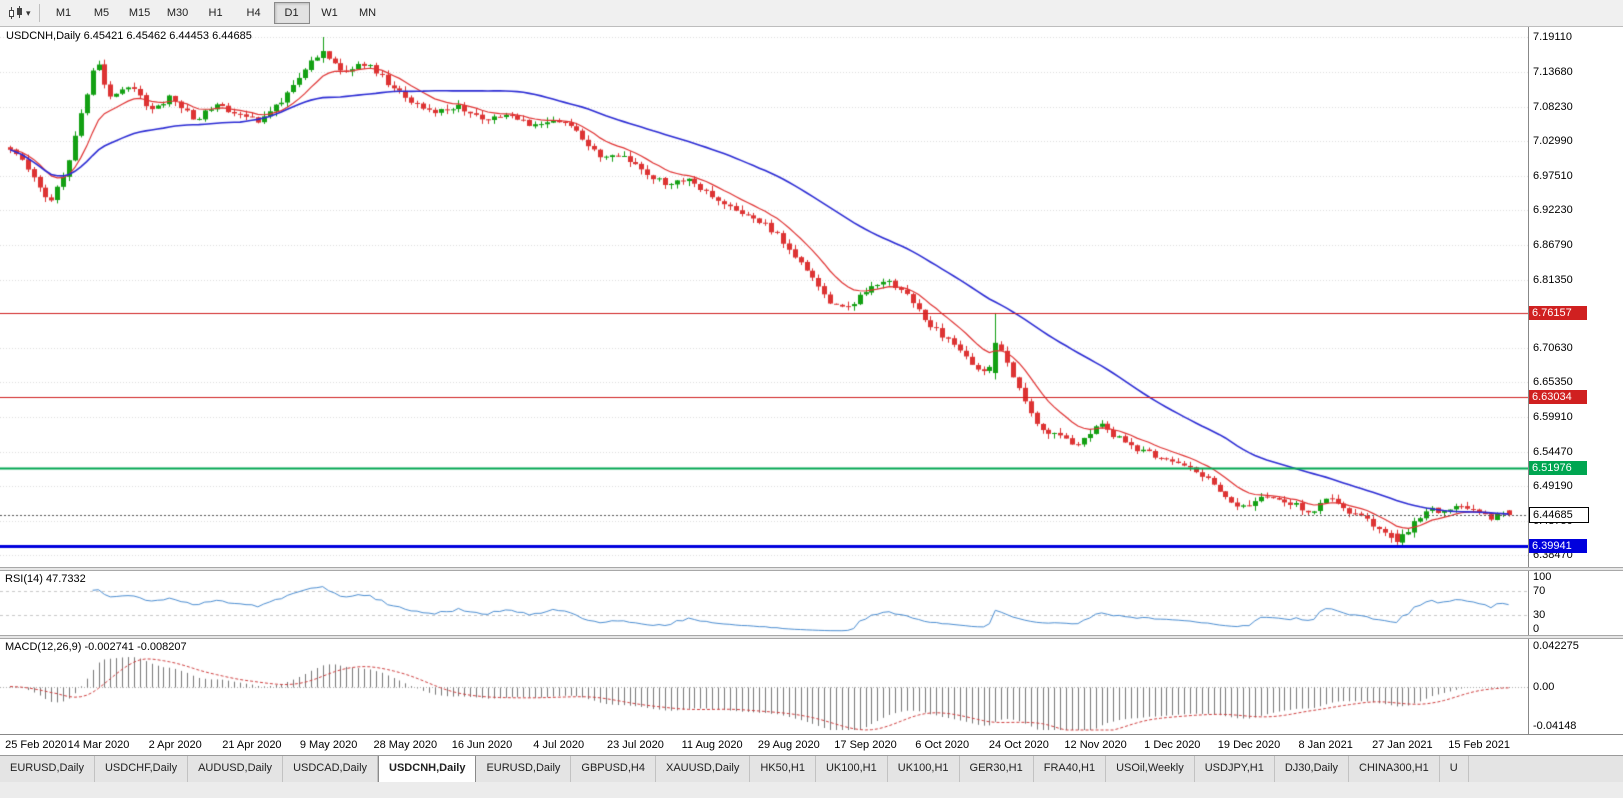 This screenshot has height=798, width=1623. Describe the element at coordinates (291, 13) in the screenshot. I see `timeframe-button-d1: D1` at that location.